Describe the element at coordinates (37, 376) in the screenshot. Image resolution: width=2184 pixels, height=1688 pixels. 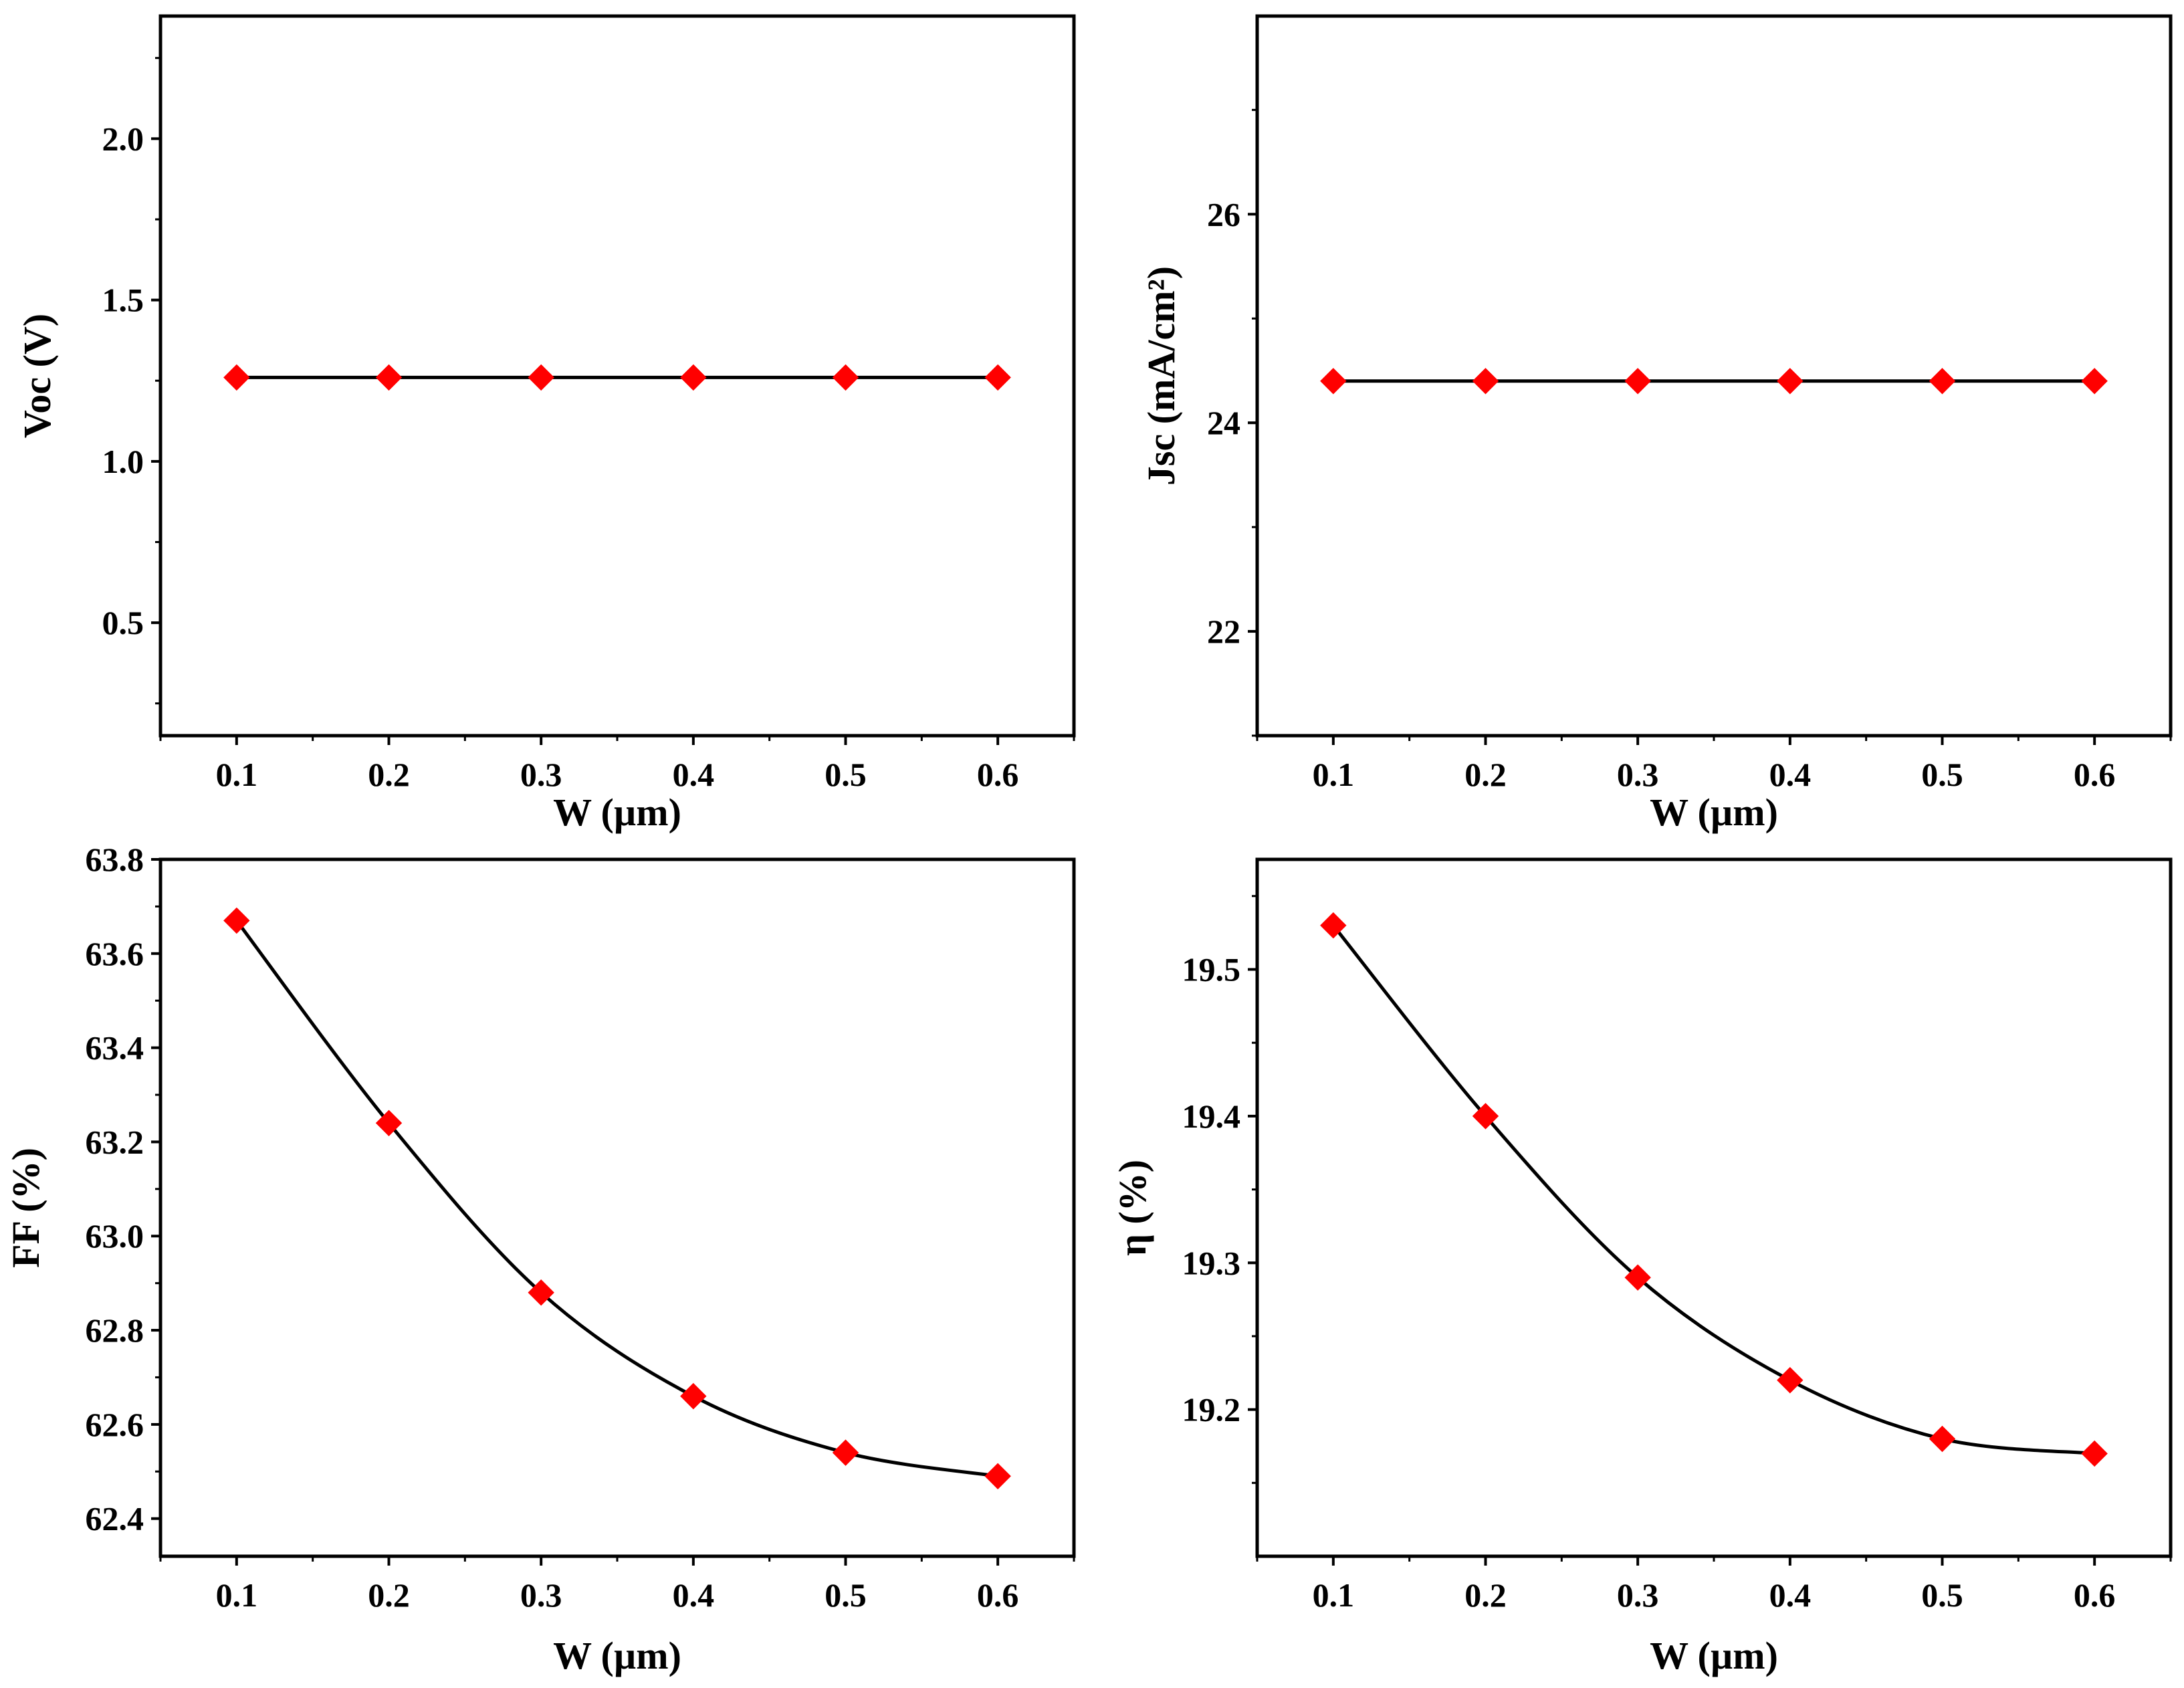
I see `y-axis-title: Voc (V)` at that location.